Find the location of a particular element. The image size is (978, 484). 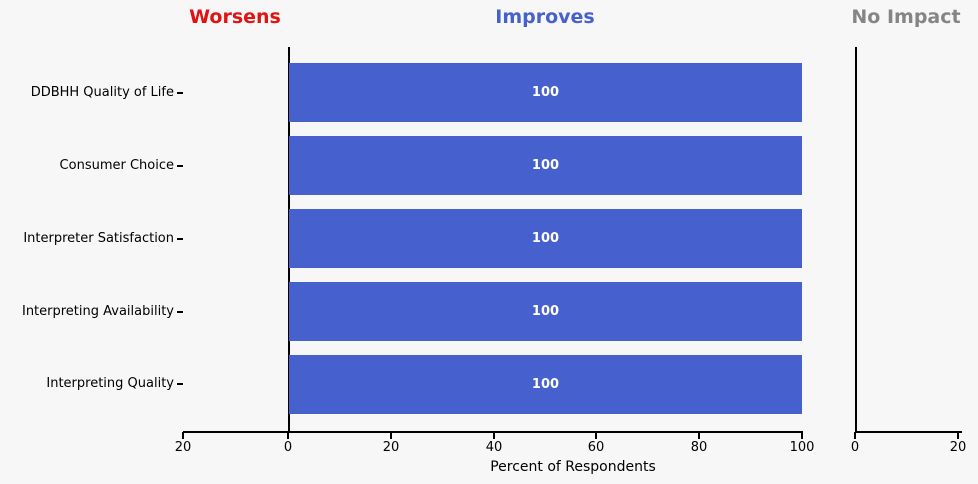

no-impact-axes is located at coordinates (908, 240).